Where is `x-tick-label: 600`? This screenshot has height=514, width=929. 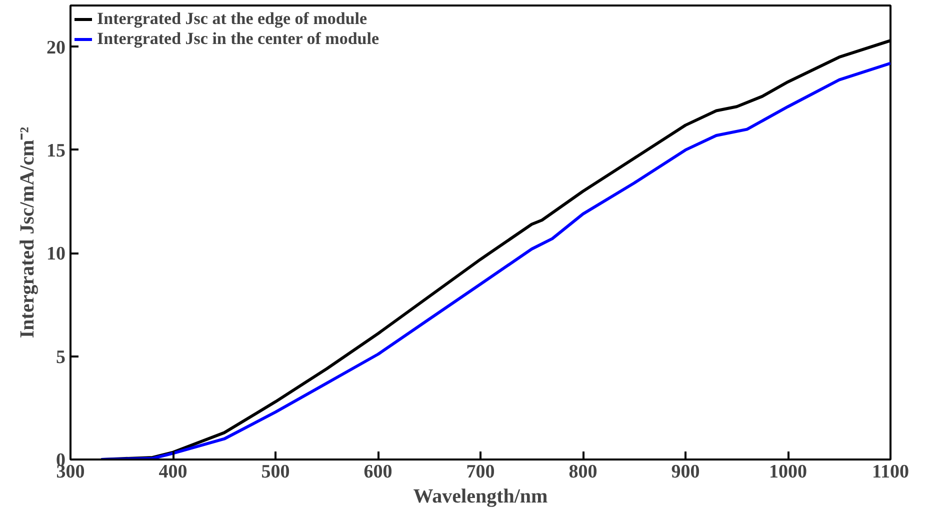
x-tick-label: 600 is located at coordinates (378, 472).